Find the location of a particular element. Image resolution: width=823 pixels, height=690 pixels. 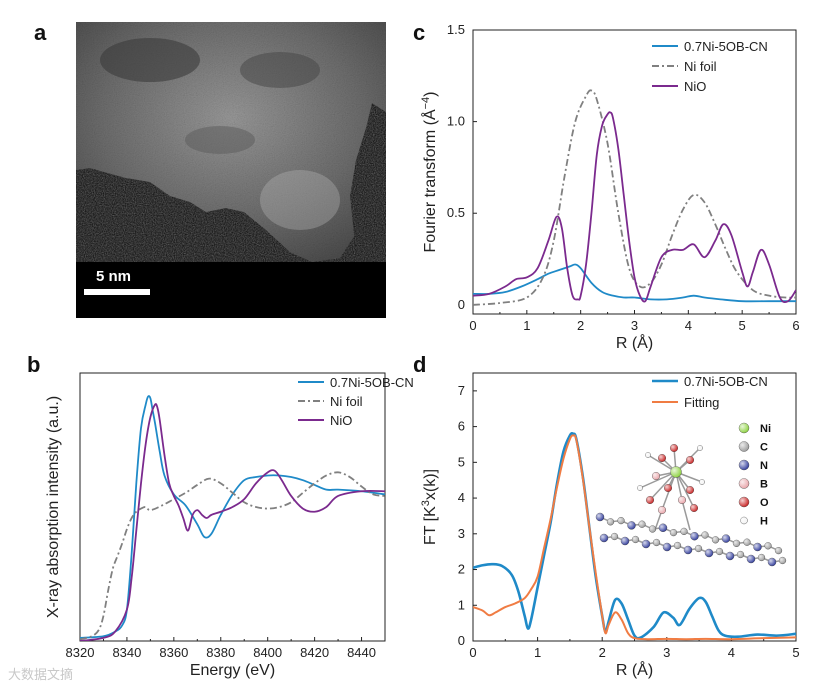

x-tick-label: 5 is located at coordinates (795, 652).